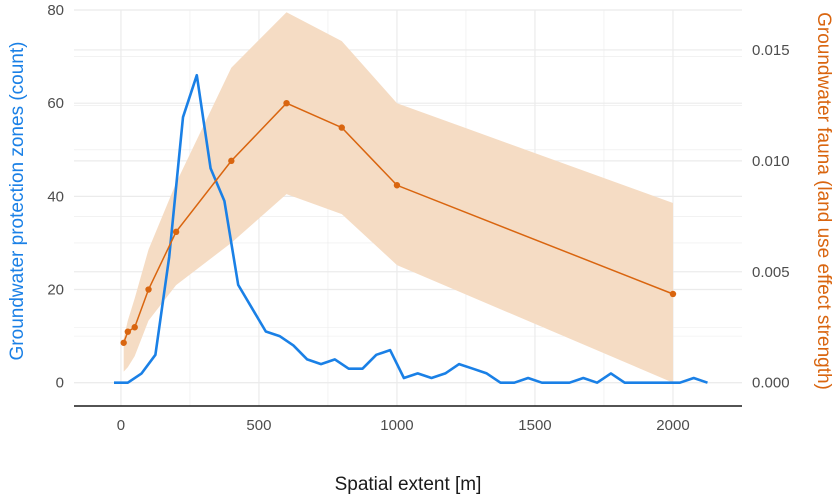 The image size is (840, 503). What do you see at coordinates (771, 50) in the screenshot?
I see `y-right-tick-label: 0.015` at bounding box center [771, 50].